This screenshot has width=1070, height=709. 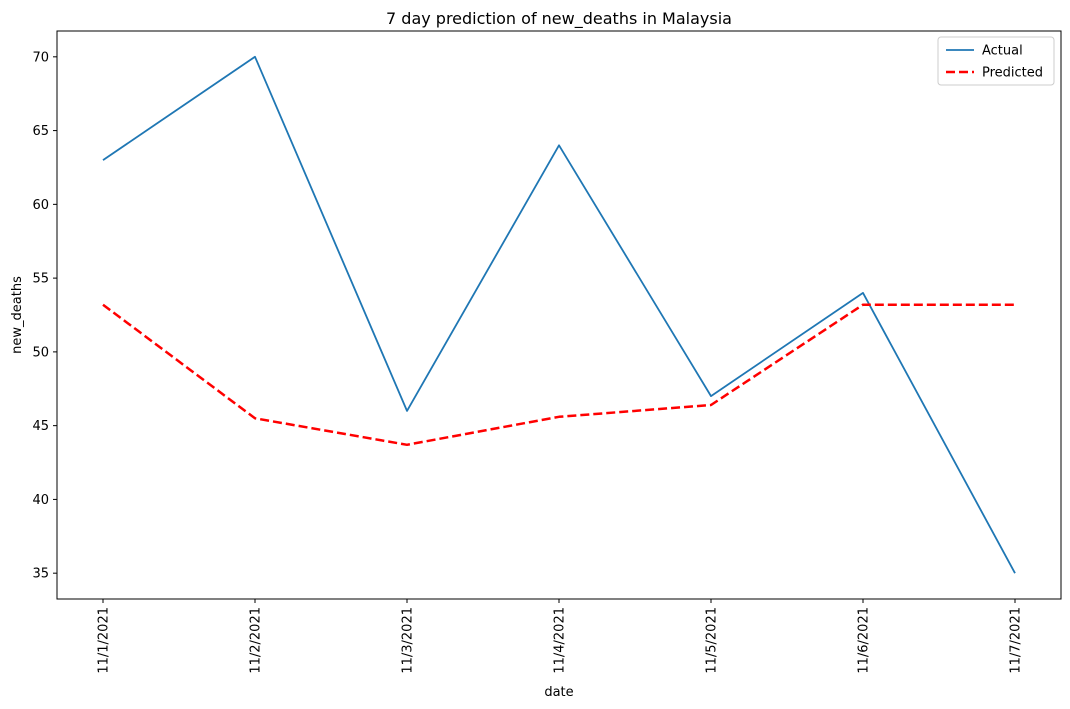 What do you see at coordinates (864, 640) in the screenshot?
I see `x-tick-label: 11/6/2021` at bounding box center [864, 640].